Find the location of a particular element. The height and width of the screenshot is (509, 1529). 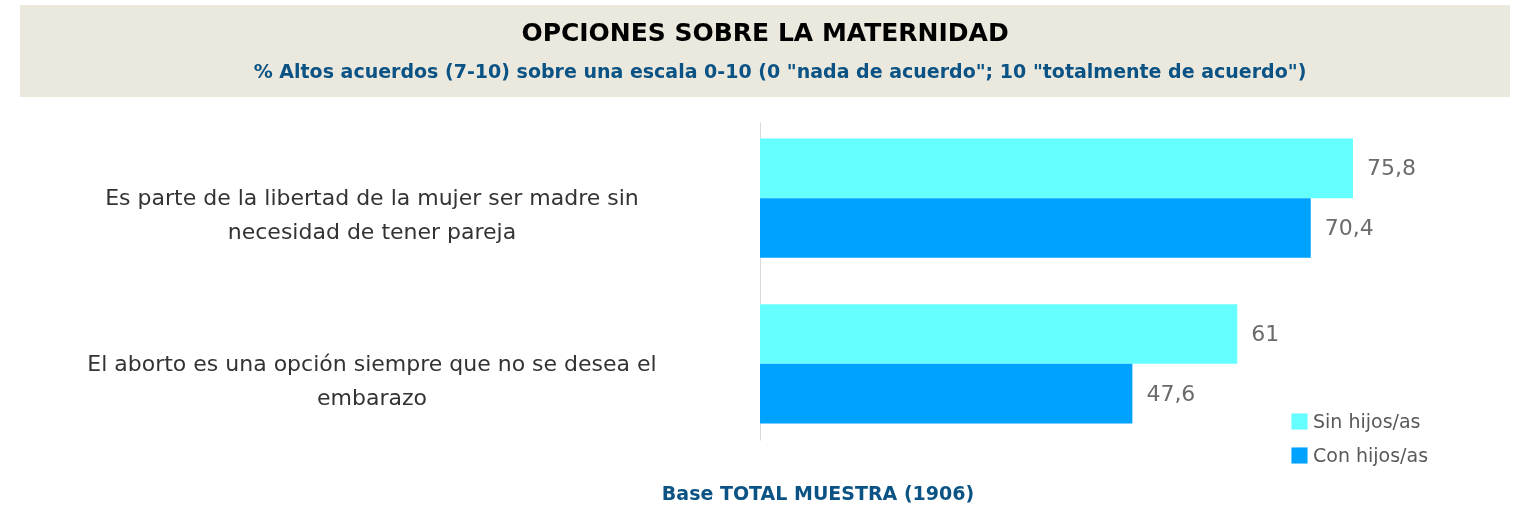

chart-subtitle: % Altos acuerdos (7-10) sobre una escala 0-10 (0 "nada de acuerdo"; 10 "totalmente de acuerdo") is located at coordinates (780, 71).